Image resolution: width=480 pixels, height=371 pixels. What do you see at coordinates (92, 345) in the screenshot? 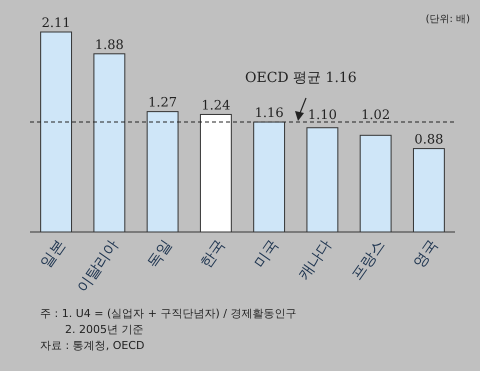
I see `text: 자료 : 통계청, OECD` at bounding box center [92, 345].